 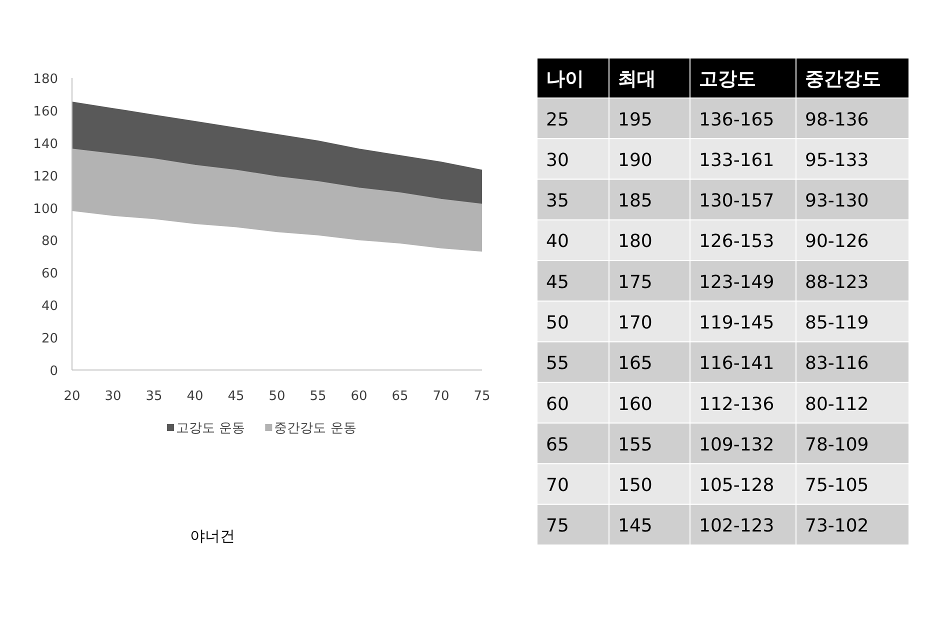 I want to click on text: 109-132, so click(x=736, y=445).